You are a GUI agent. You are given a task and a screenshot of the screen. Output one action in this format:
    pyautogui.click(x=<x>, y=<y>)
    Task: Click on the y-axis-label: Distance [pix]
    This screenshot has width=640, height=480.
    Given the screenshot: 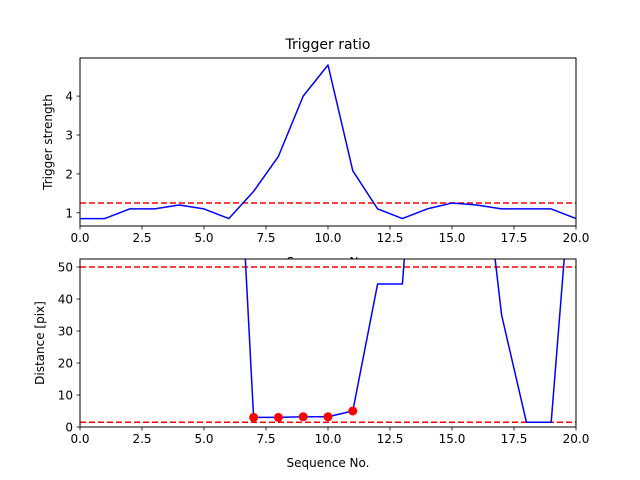 What is the action you would take?
    pyautogui.click(x=40, y=343)
    